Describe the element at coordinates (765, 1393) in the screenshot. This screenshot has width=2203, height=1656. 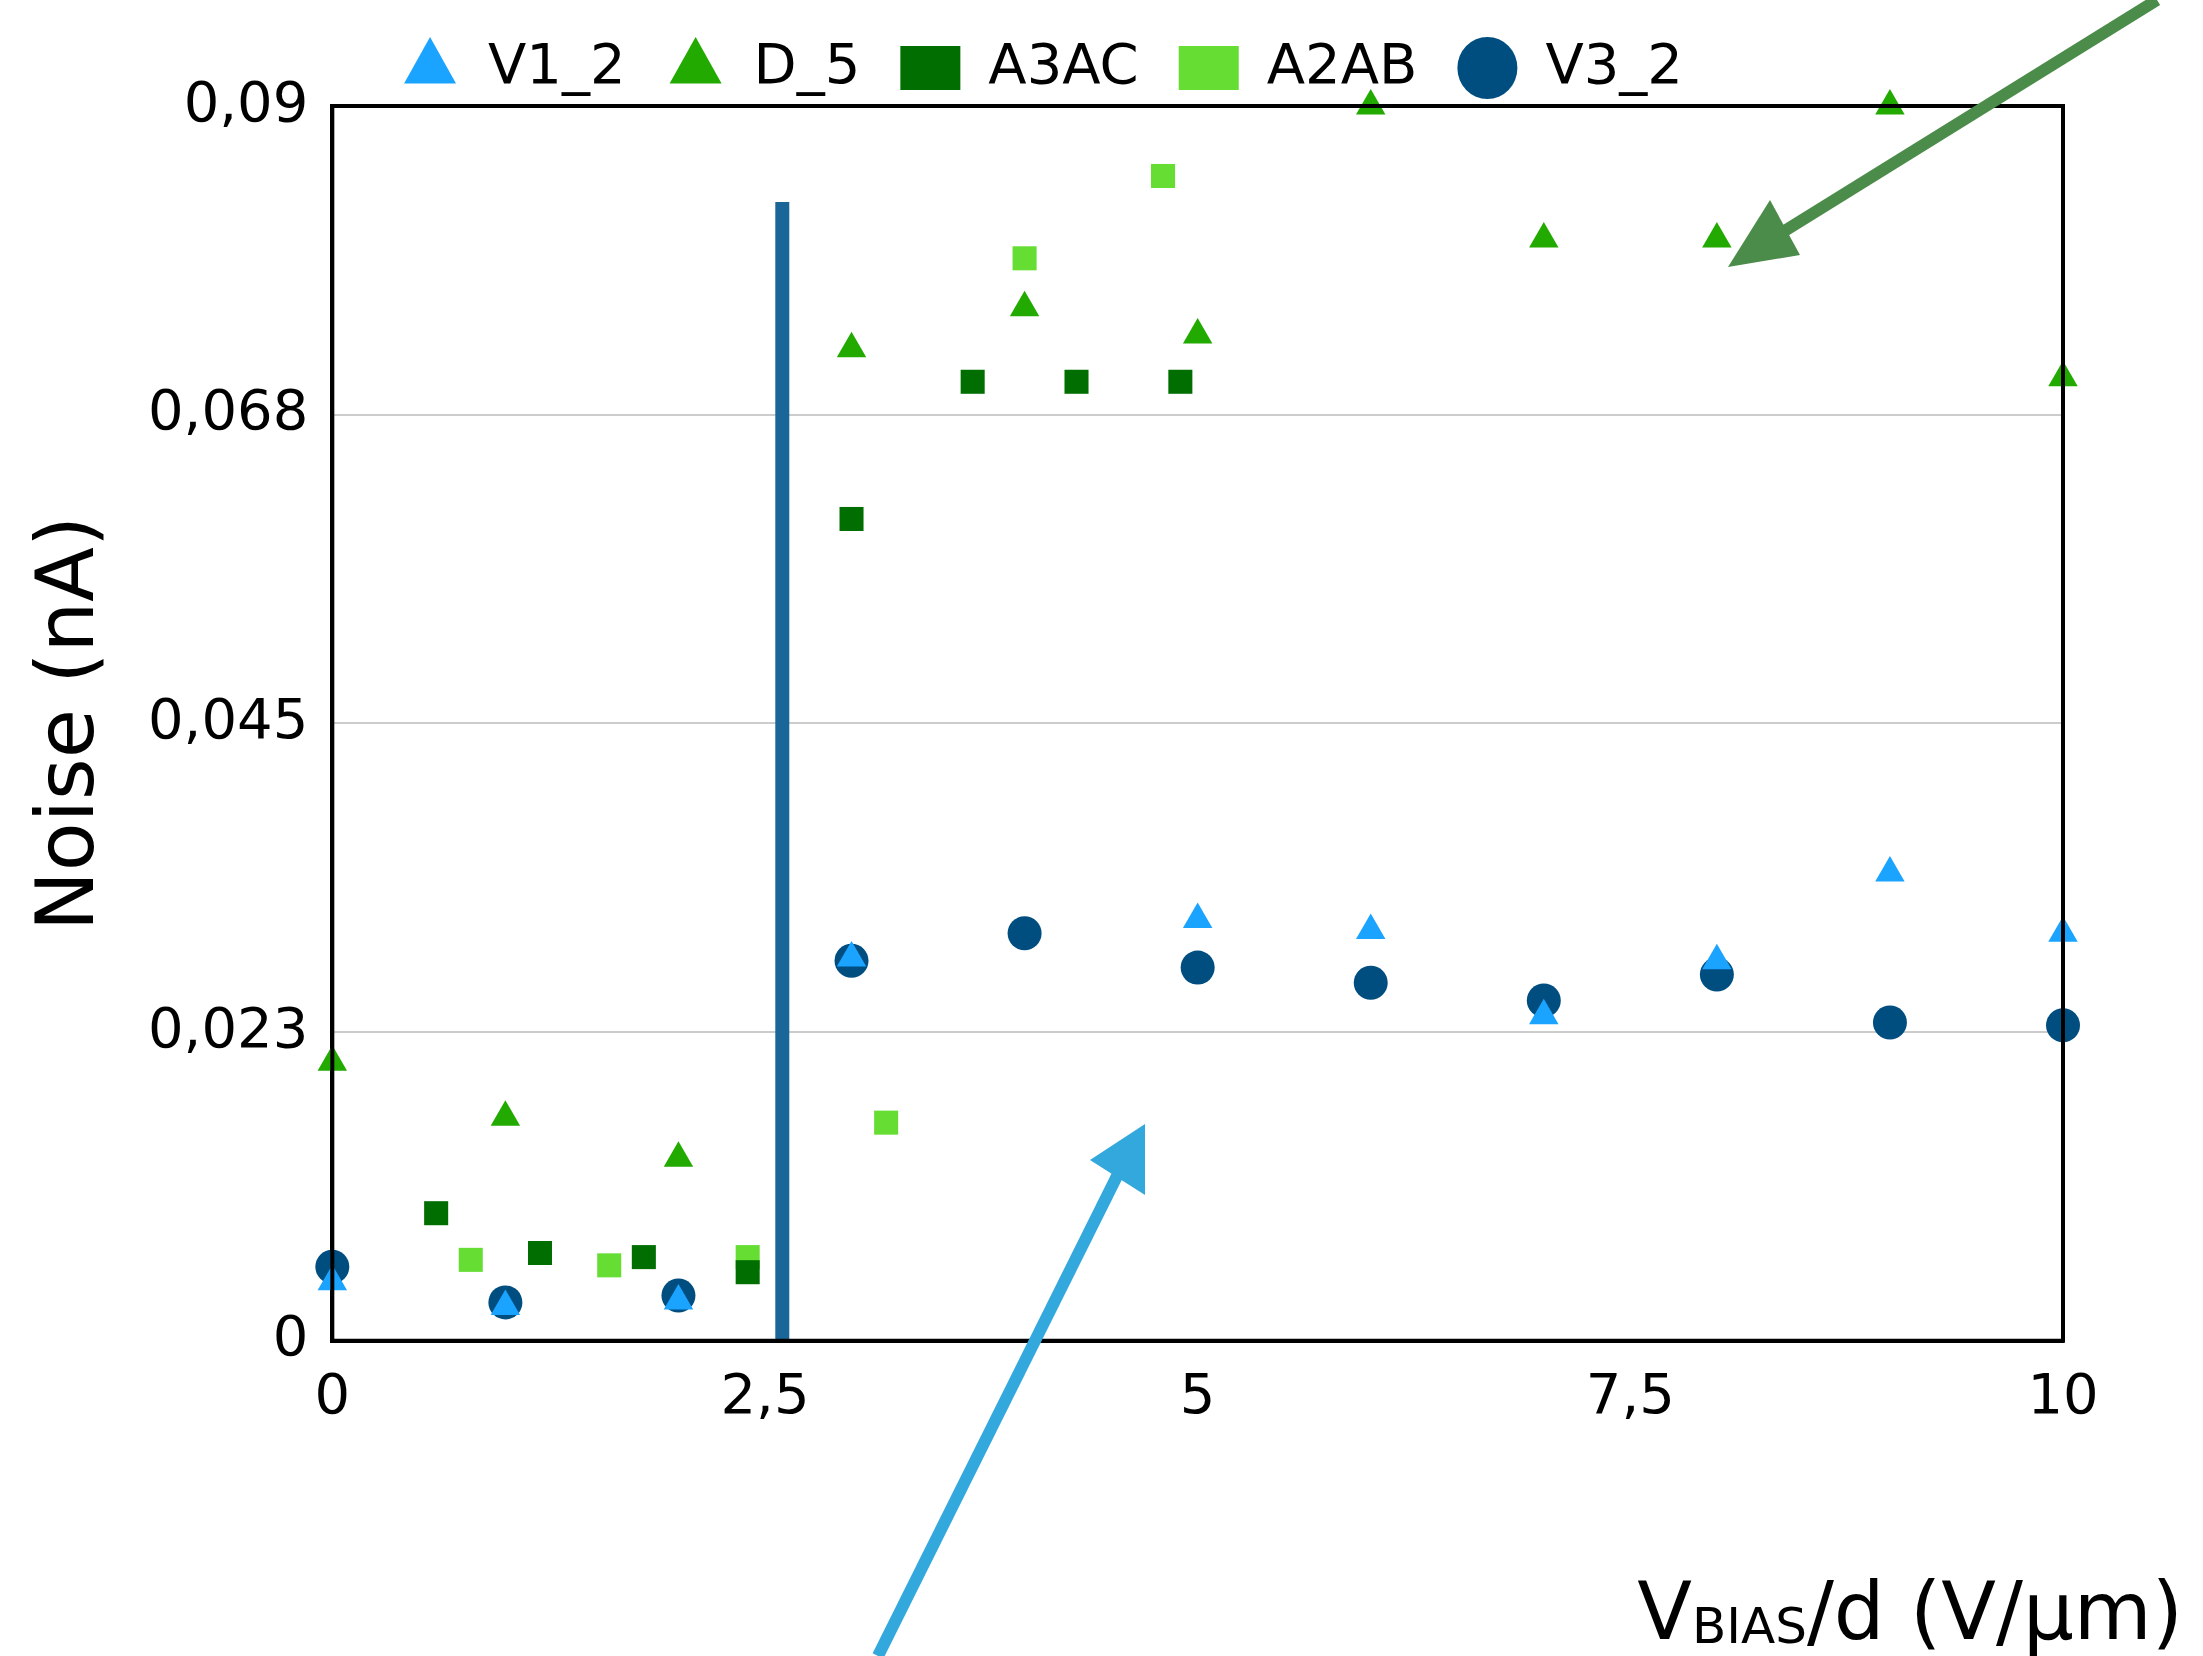
I see `x-tick-label: 2,5` at that location.